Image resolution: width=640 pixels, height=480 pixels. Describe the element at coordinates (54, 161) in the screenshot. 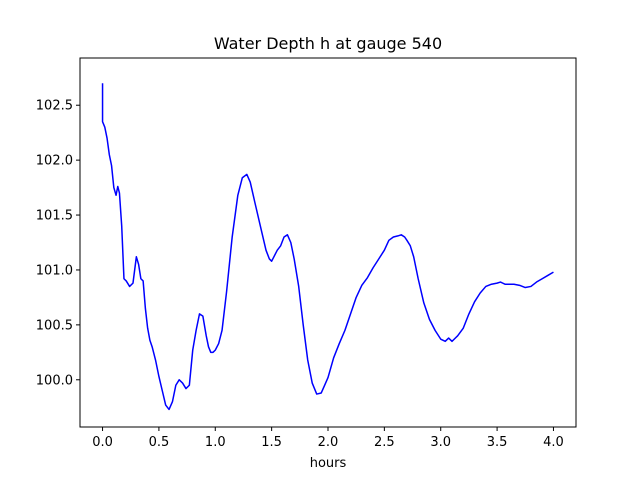

I see `y-tick-label: 102.0` at that location.